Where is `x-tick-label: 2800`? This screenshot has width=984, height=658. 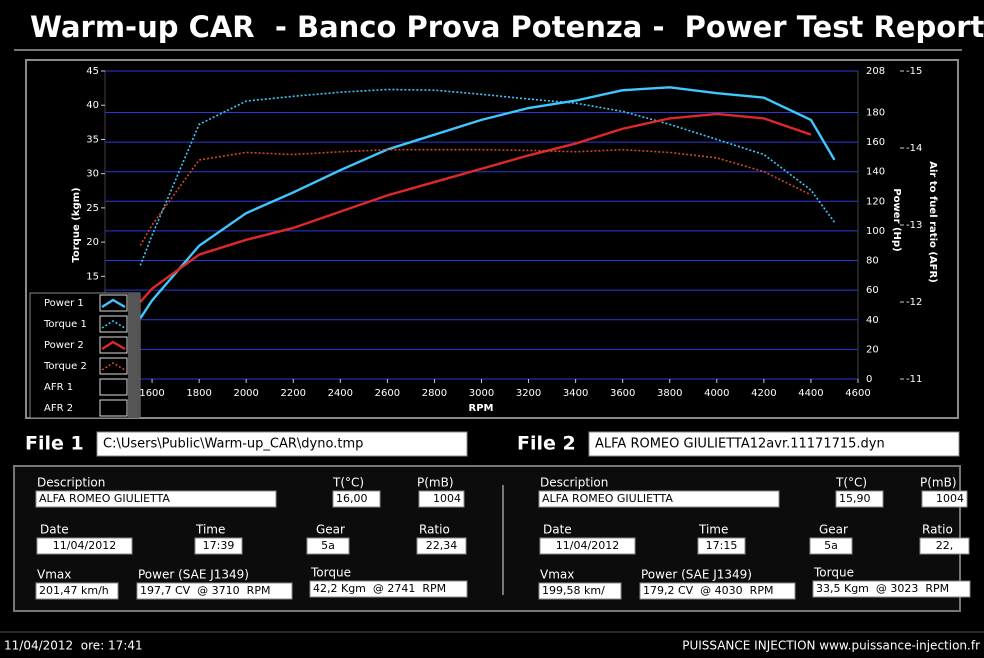
x-tick-label: 2800 is located at coordinates (434, 393).